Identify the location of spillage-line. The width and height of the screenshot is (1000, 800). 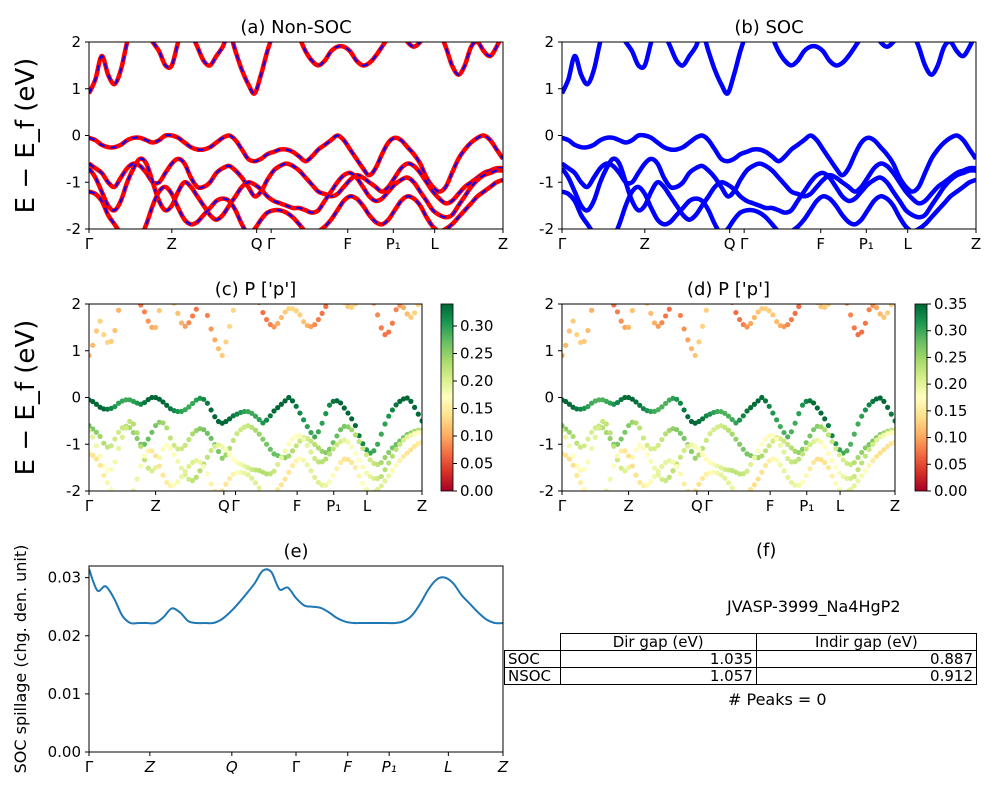
(296, 596).